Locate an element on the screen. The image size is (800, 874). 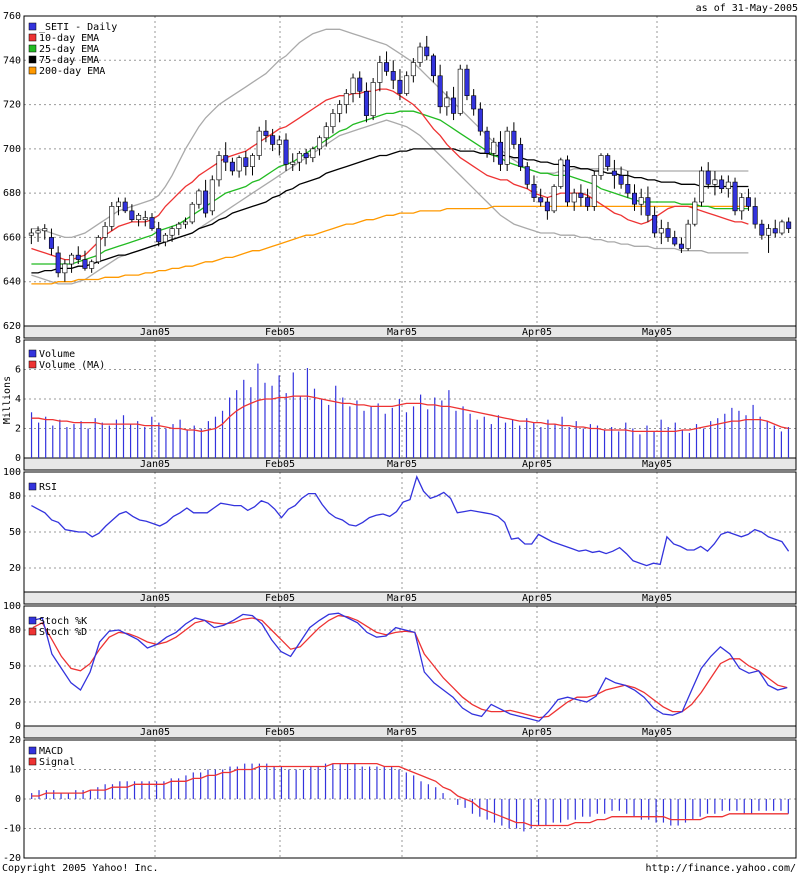
y-tick-label: 80 is located at coordinates (15, 496).